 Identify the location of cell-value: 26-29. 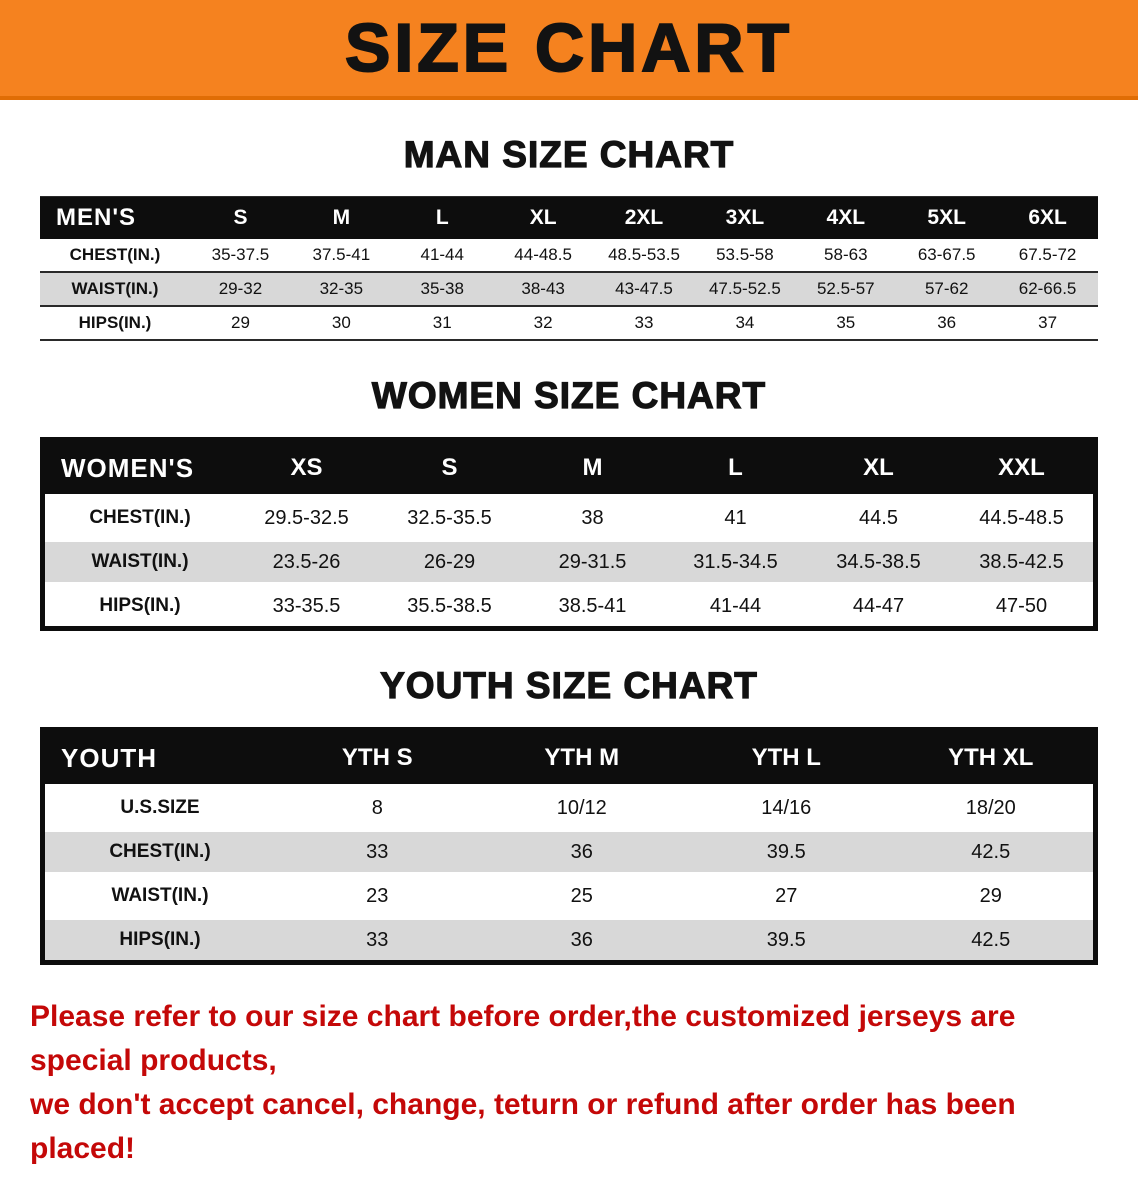
(449, 561).